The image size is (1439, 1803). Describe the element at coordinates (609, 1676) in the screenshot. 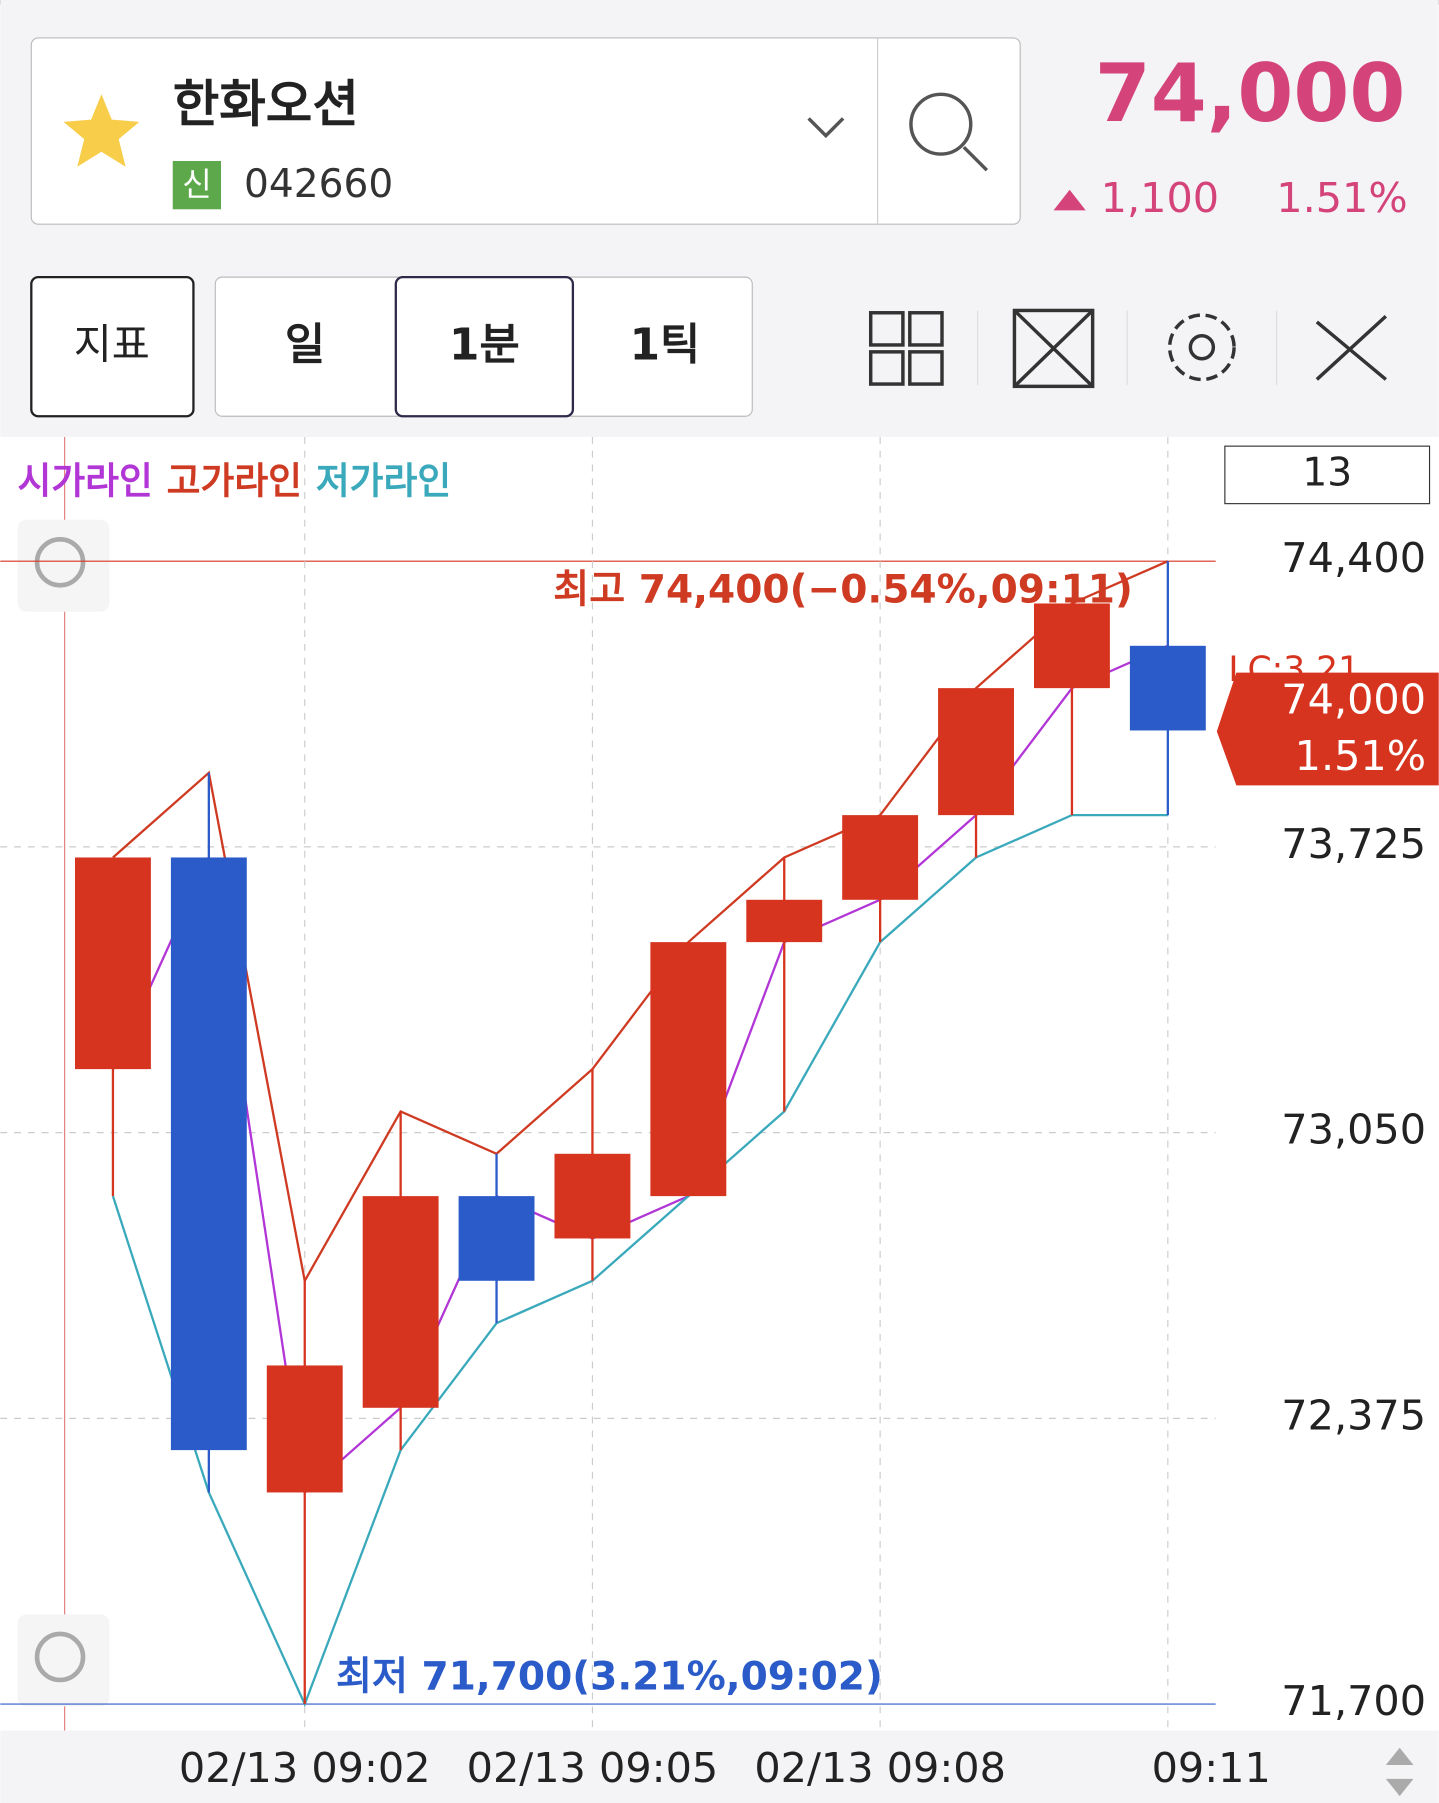

I see `low-annotation: 최저 71,700(3.21%,09:02)` at that location.